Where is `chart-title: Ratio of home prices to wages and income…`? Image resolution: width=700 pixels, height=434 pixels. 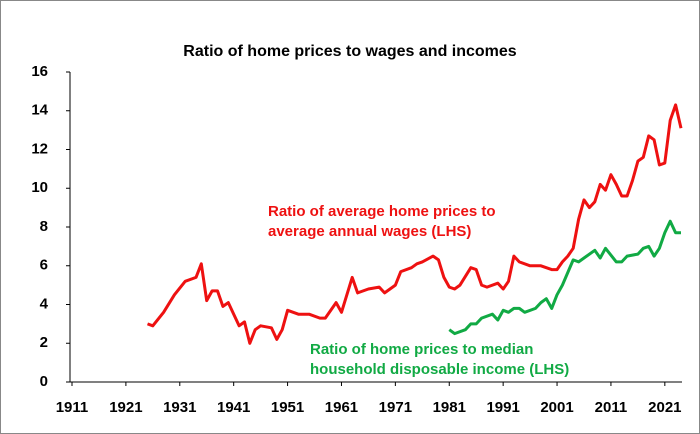
chart-title: Ratio of home prices to wages and income… is located at coordinates (350, 51).